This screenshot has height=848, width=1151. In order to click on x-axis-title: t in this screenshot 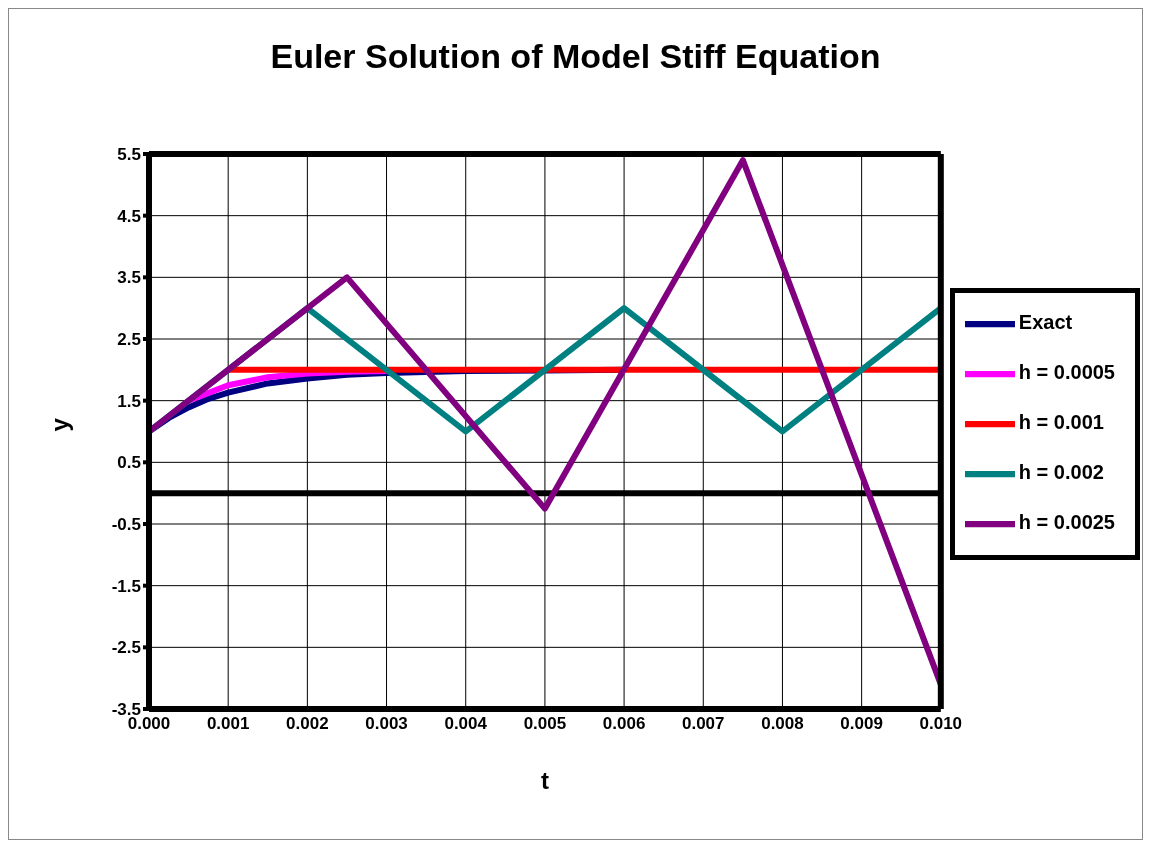, I will do `click(544, 780)`.